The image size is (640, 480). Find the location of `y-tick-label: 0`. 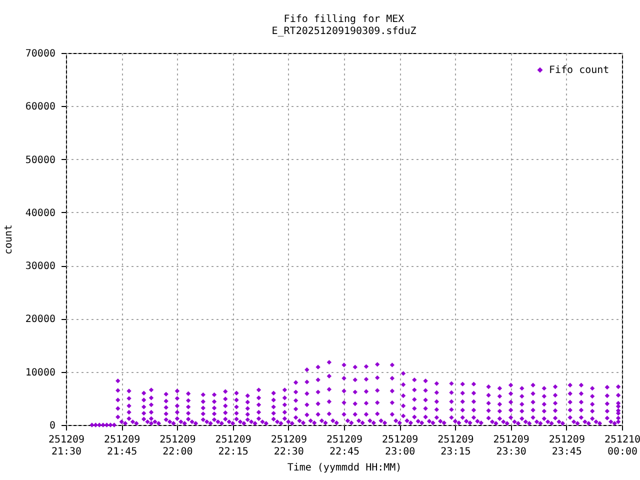

y-tick-label: 0 is located at coordinates (52, 426).